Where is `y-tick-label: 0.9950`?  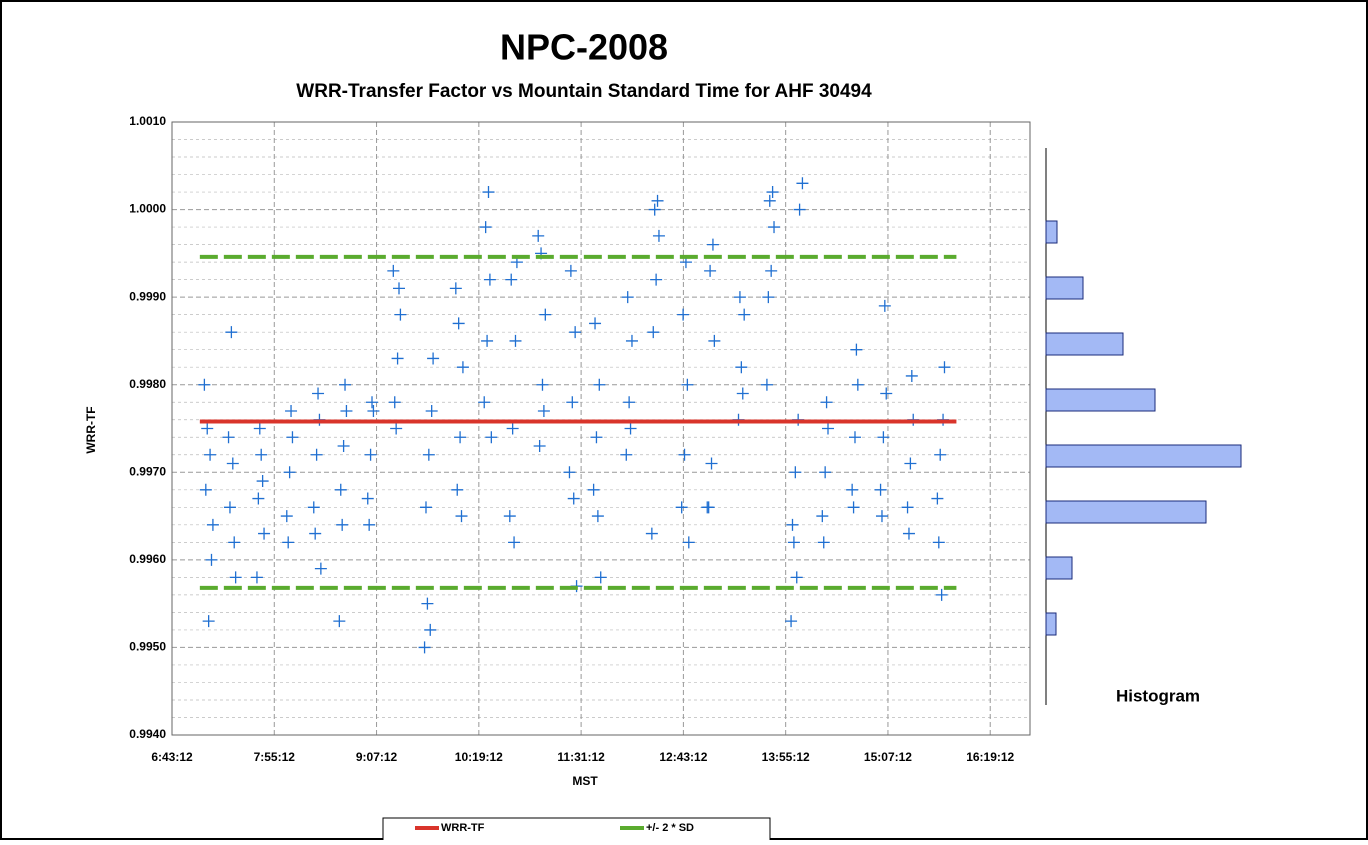 y-tick-label: 0.9950 is located at coordinates (147, 647).